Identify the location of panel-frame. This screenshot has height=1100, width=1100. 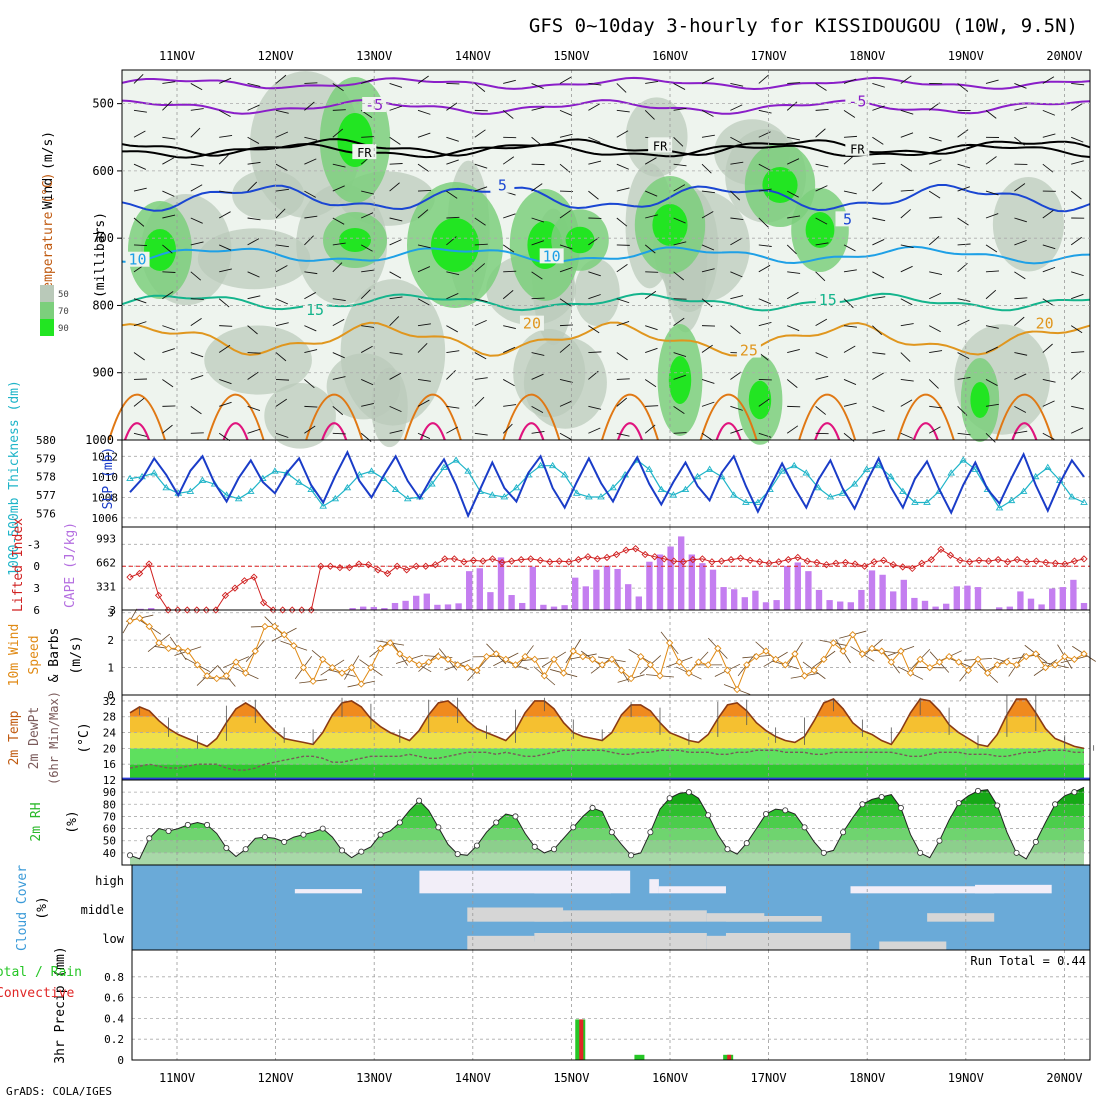
(606, 652).